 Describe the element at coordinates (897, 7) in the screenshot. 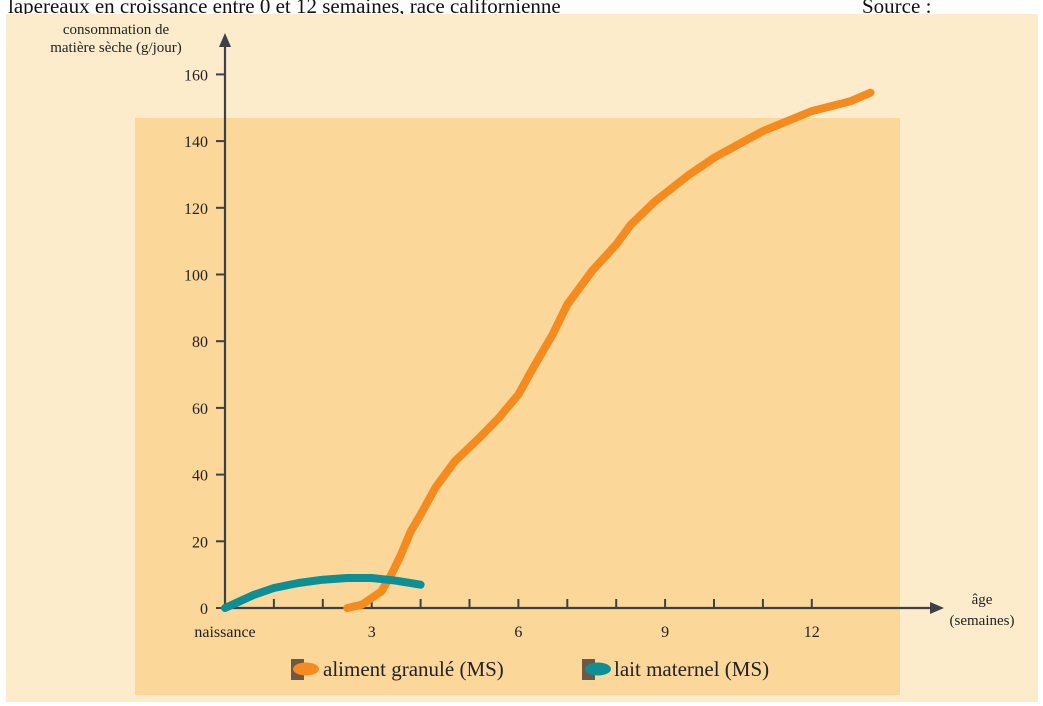

I see `source-fragment: Source :` at that location.